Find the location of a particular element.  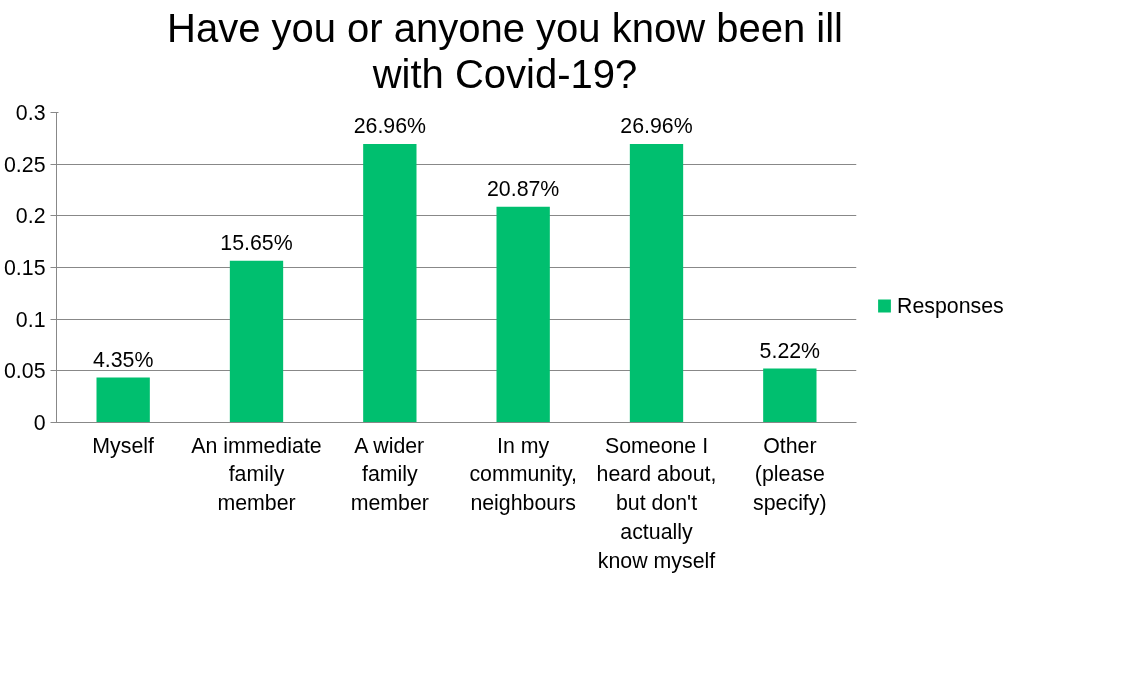

y-tick-label: 0.2 is located at coordinates (30, 216).